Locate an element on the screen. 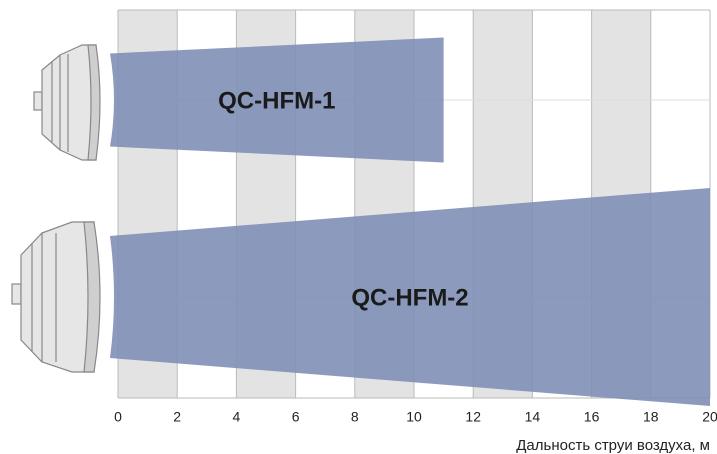 This screenshot has height=454, width=717. category-label: QC-HFM-1 is located at coordinates (276, 100).